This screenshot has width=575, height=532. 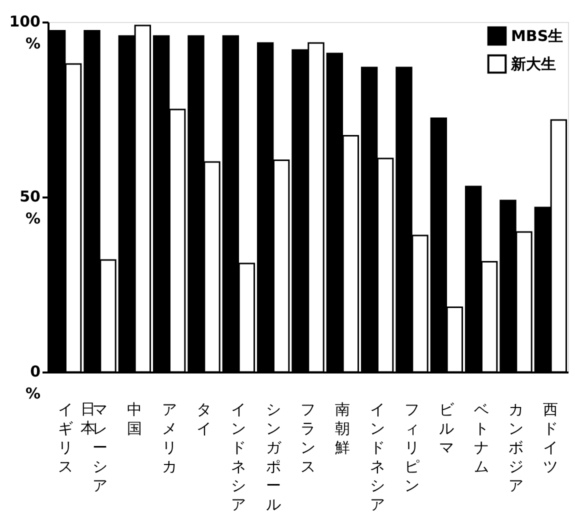 I want to click on x-tick-label: ビルマ, so click(x=447, y=428).